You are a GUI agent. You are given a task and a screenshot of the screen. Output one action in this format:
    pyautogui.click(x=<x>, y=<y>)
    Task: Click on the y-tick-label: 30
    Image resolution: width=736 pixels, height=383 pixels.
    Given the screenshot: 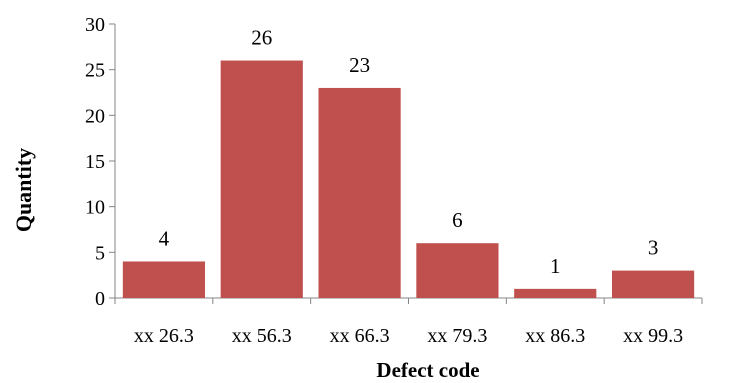 What is the action you would take?
    pyautogui.click(x=95, y=25)
    